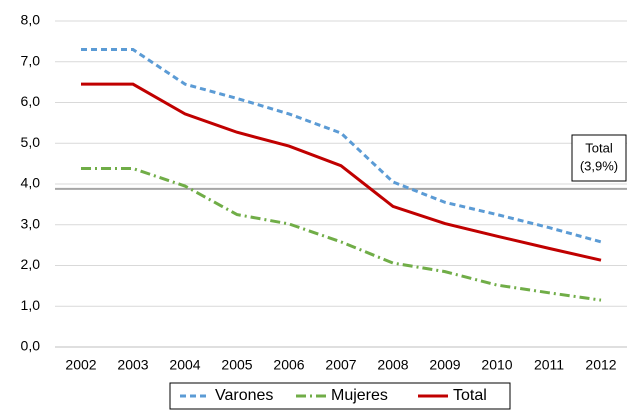 Image resolution: width=637 pixels, height=417 pixels. What do you see at coordinates (31, 223) in the screenshot?
I see `y-tick-label: 3,0` at bounding box center [31, 223].